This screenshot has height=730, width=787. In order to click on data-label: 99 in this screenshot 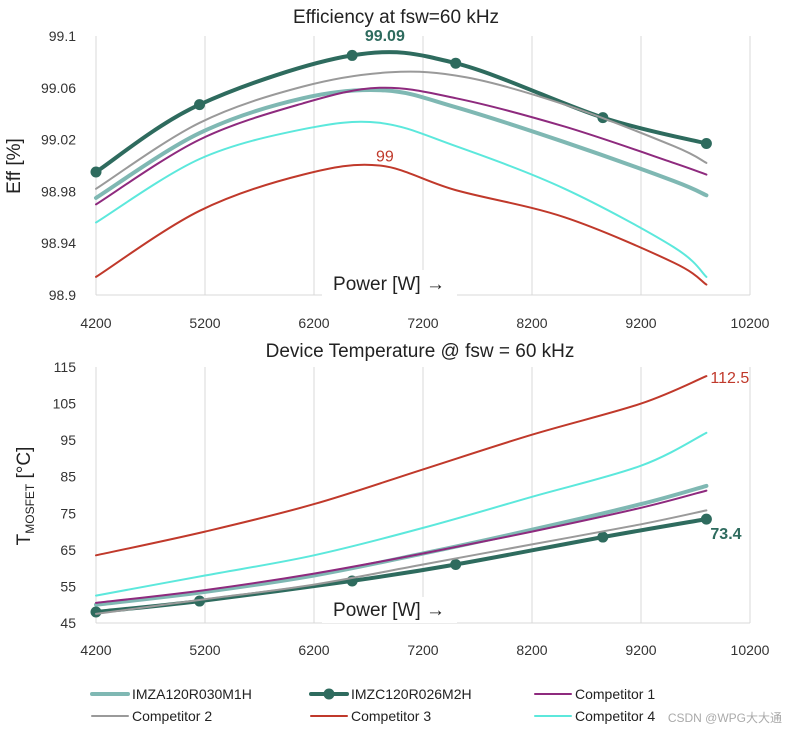, I will do `click(385, 157)`.